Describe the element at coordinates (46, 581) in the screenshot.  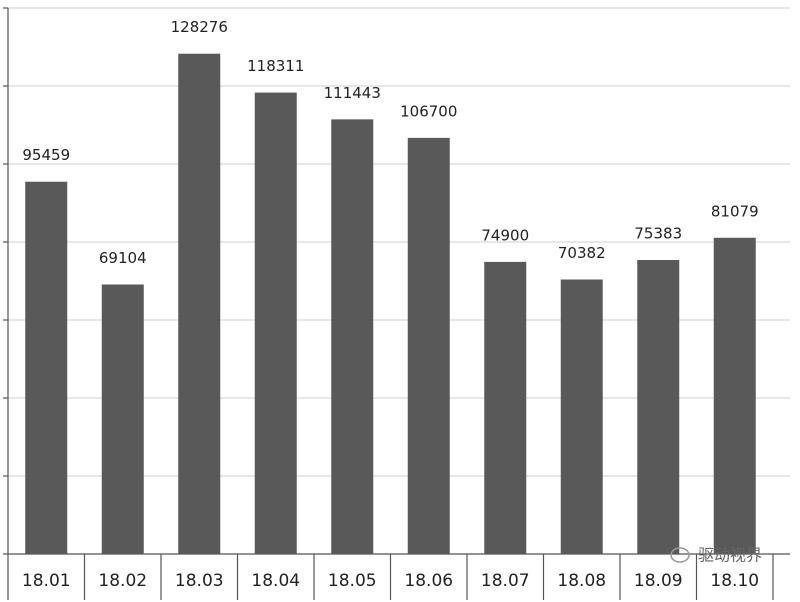
I see `x-tick-label: 18.01` at that location.